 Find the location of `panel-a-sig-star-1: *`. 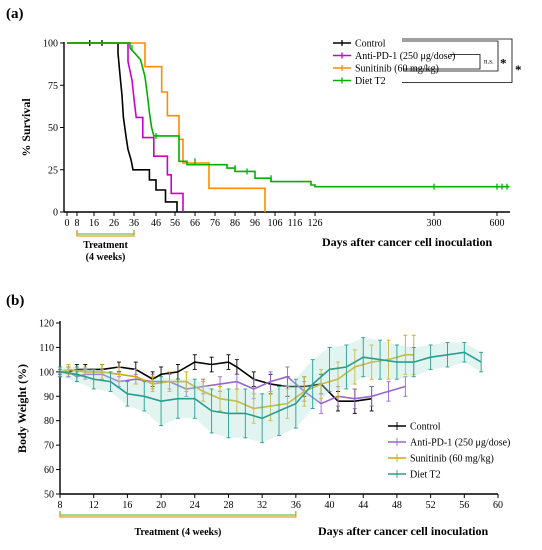

panel-a-sig-star-1: * is located at coordinates (503, 63).